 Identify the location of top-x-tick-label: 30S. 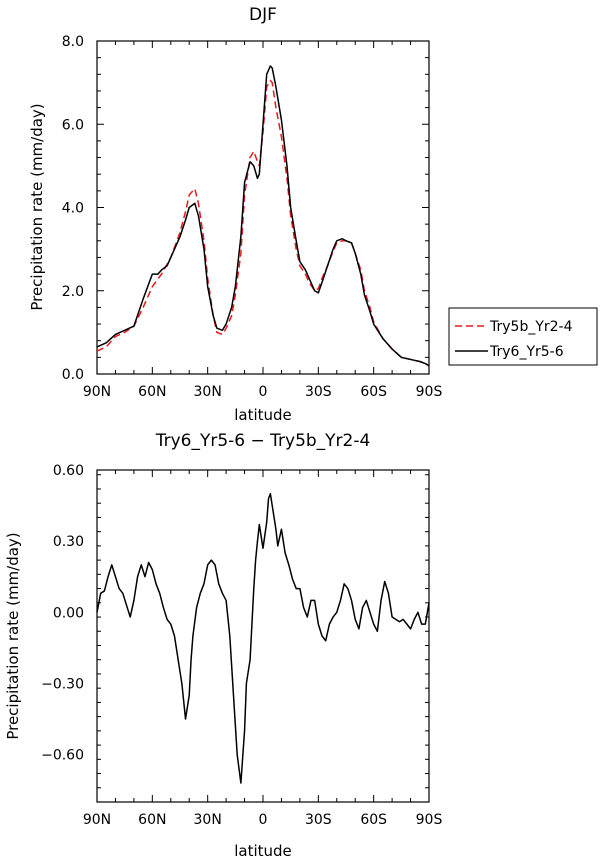
(318, 392).